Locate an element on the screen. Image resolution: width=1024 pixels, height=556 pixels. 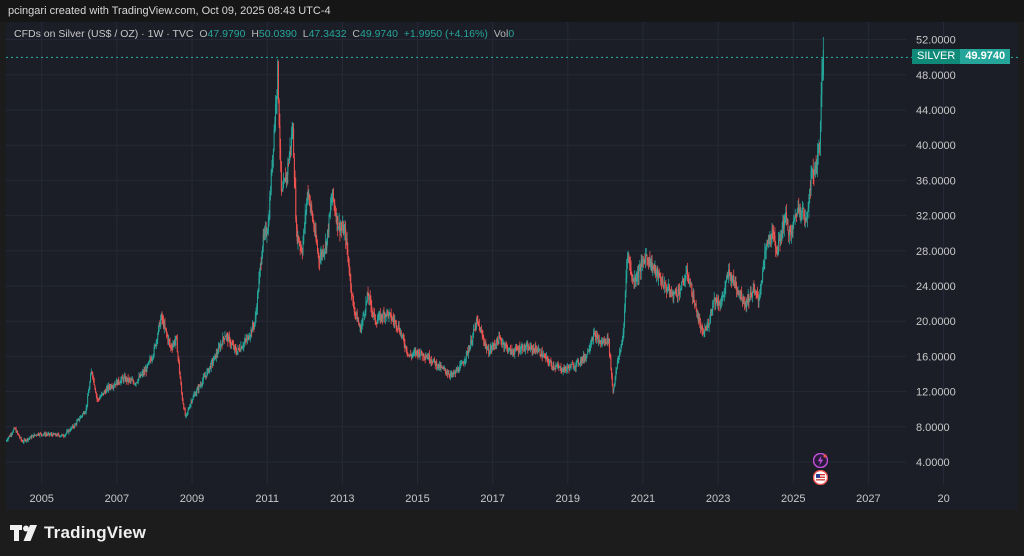
y-tick-label: 4.0000 is located at coordinates (933, 463).